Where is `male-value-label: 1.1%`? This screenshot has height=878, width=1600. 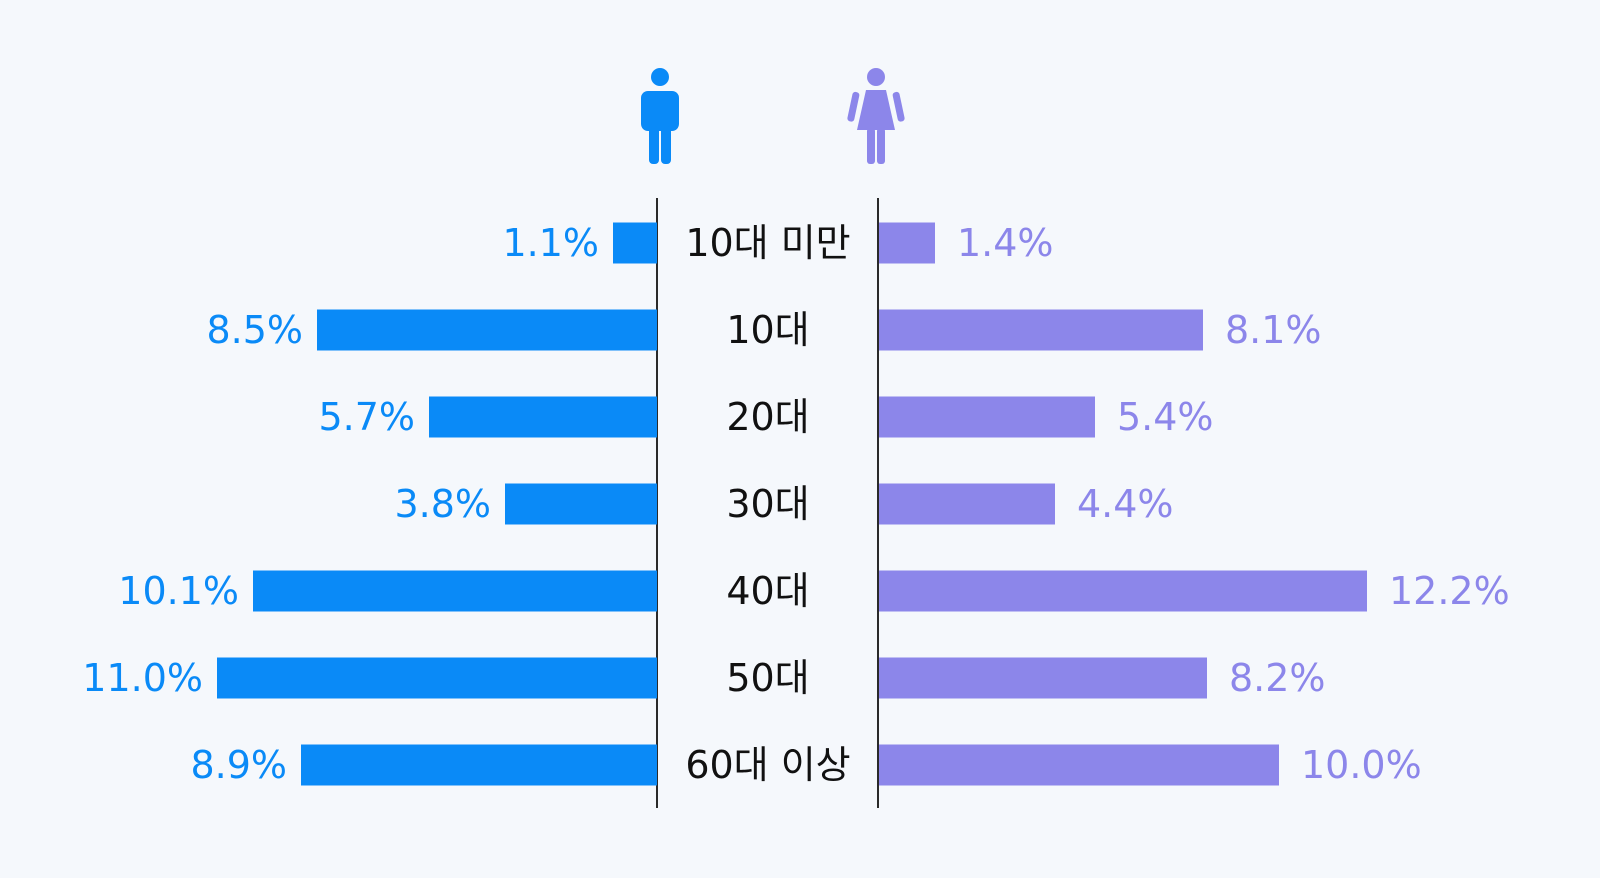
male-value-label: 1.1% is located at coordinates (550, 243).